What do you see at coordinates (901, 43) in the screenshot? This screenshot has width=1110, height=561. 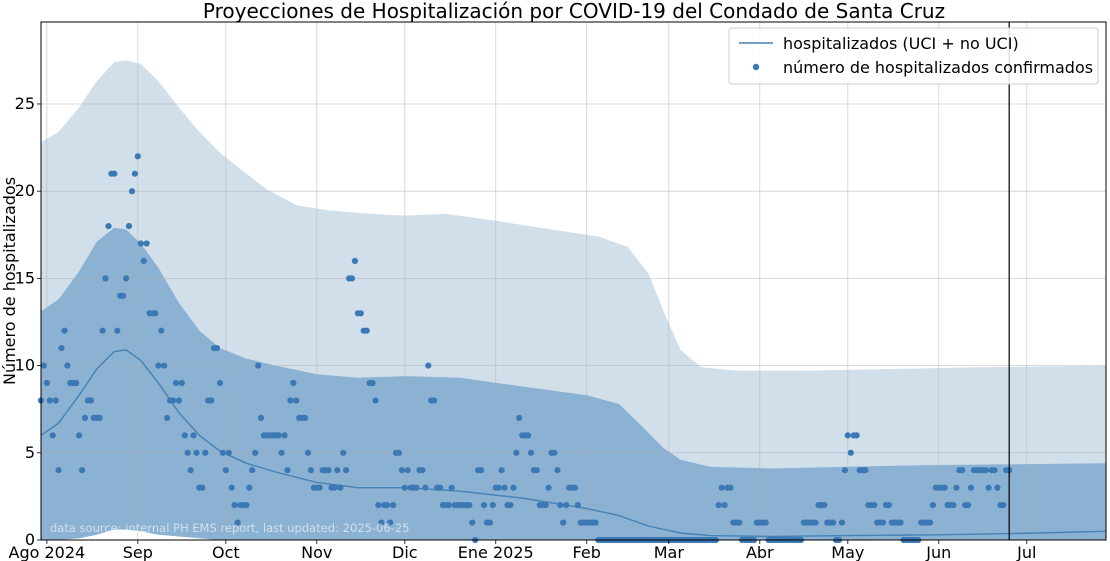 I see `legend-line-label: hospitalizados (UCI + no UCI)` at bounding box center [901, 43].